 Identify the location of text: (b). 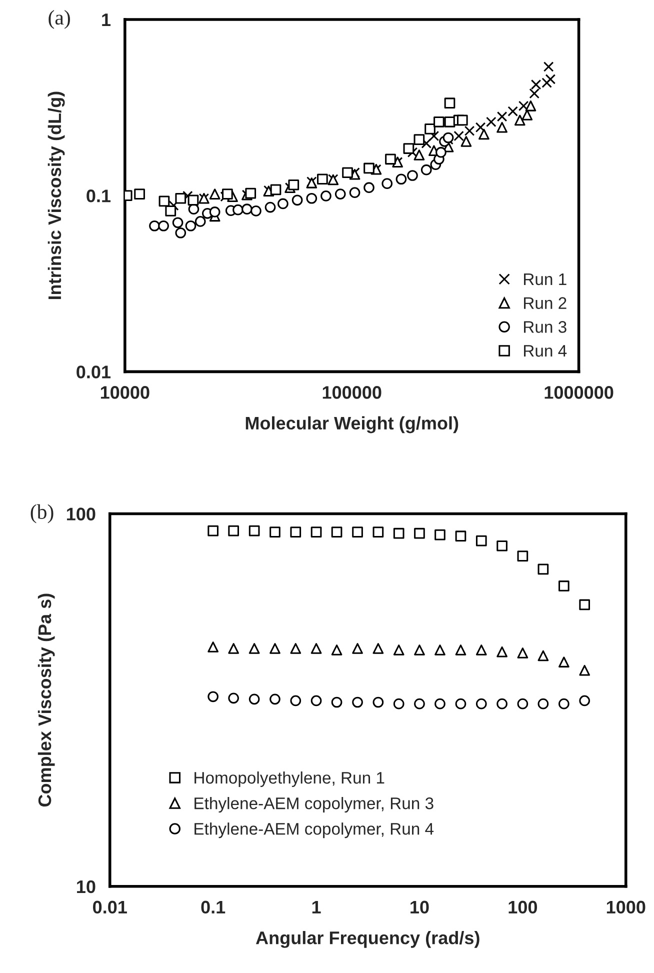
(42, 514).